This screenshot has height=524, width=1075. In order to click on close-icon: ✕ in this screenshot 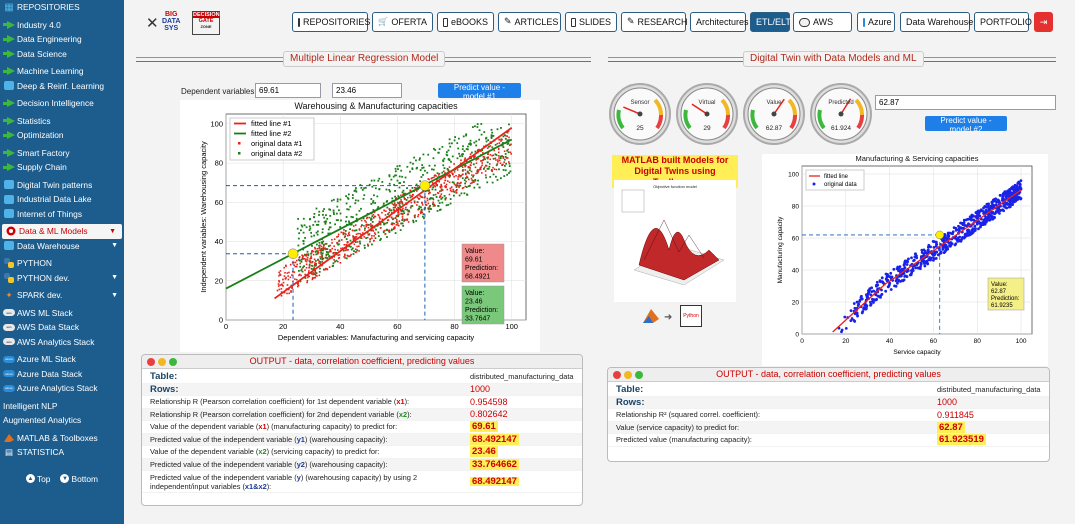, I will do `click(152, 23)`.